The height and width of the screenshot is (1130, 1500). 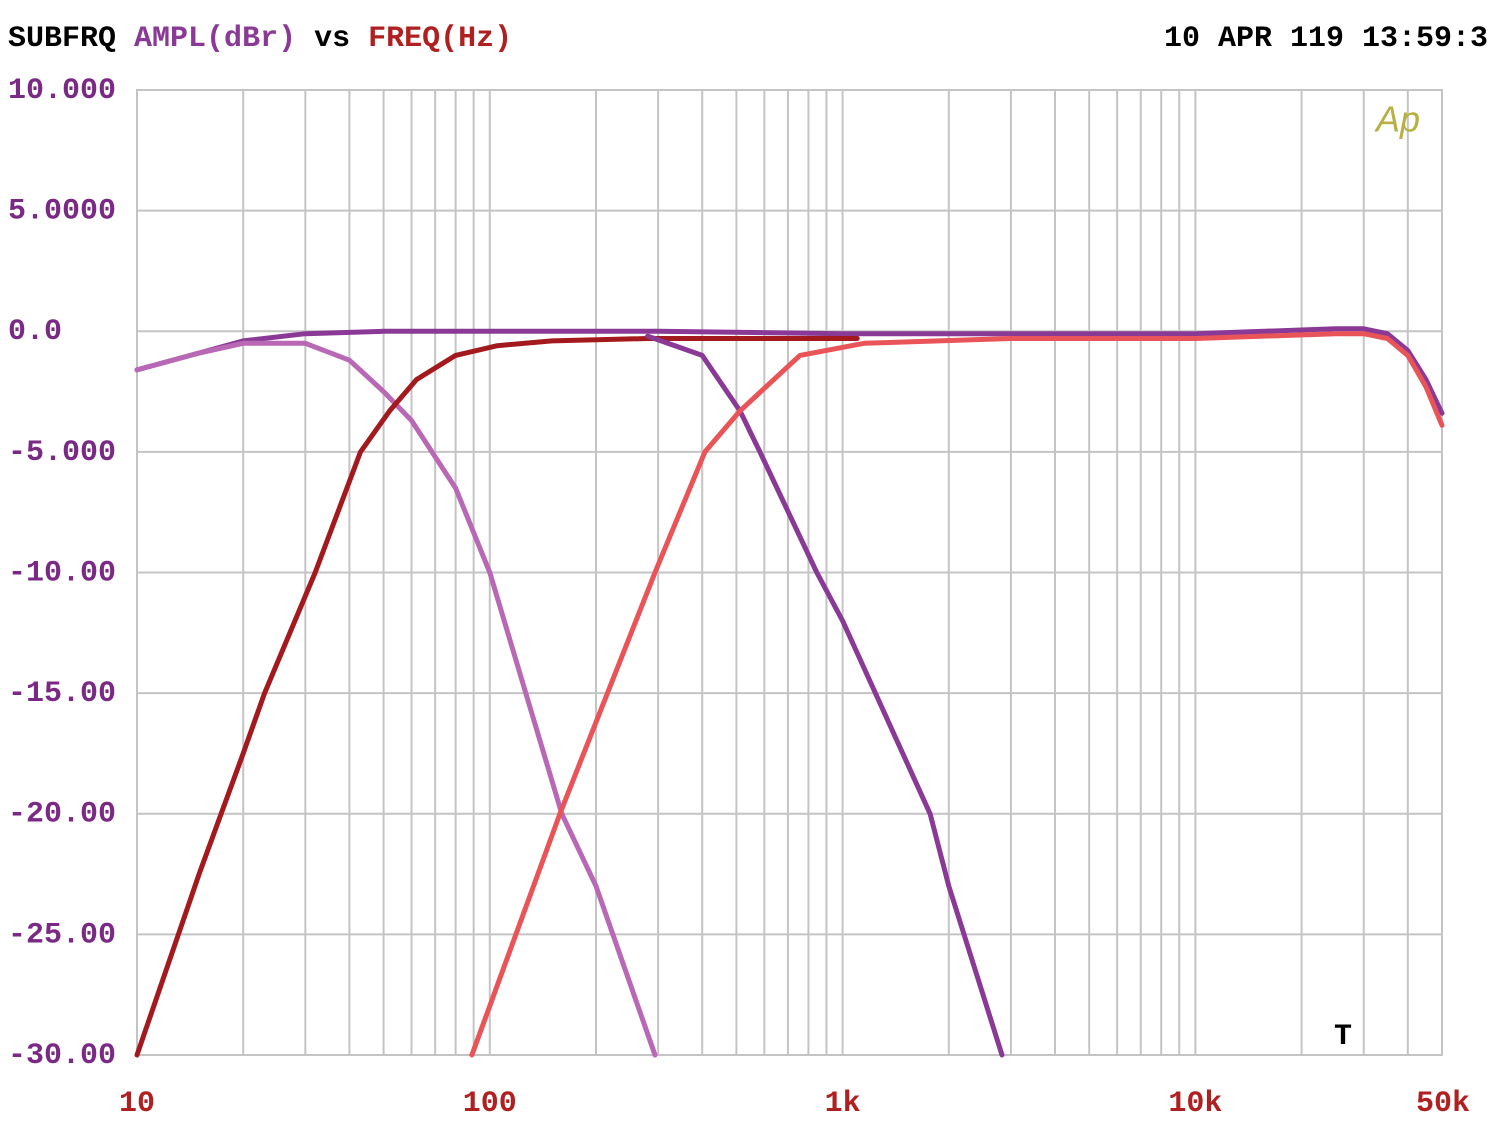 What do you see at coordinates (62, 815) in the screenshot?
I see `y-tick-label: -20.00` at bounding box center [62, 815].